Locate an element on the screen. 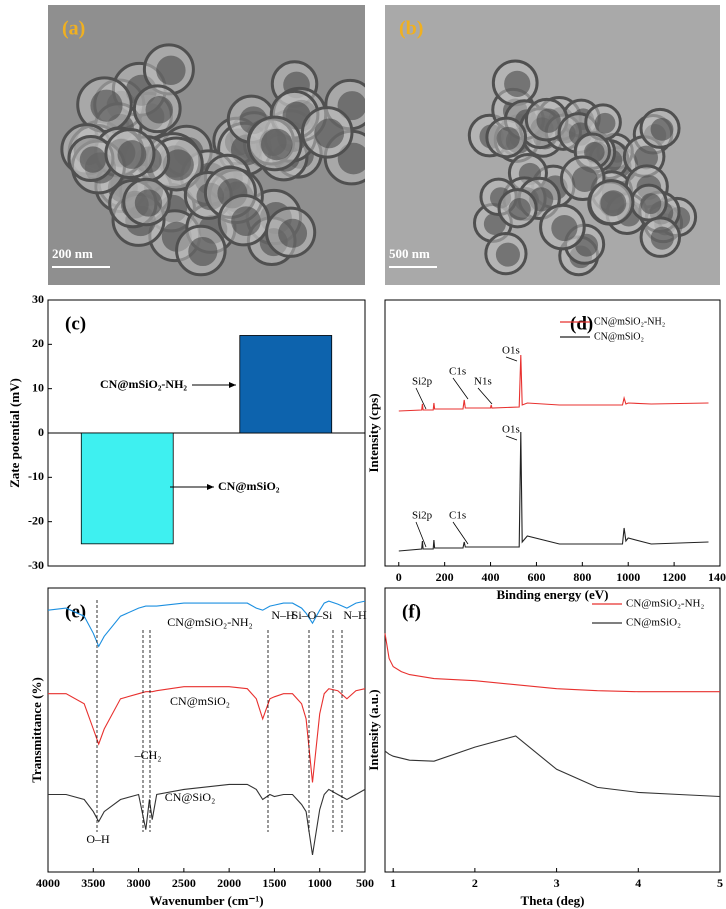 Image resolution: width=726 pixels, height=909 pixels. scale-label: 500 nm is located at coordinates (409, 253).